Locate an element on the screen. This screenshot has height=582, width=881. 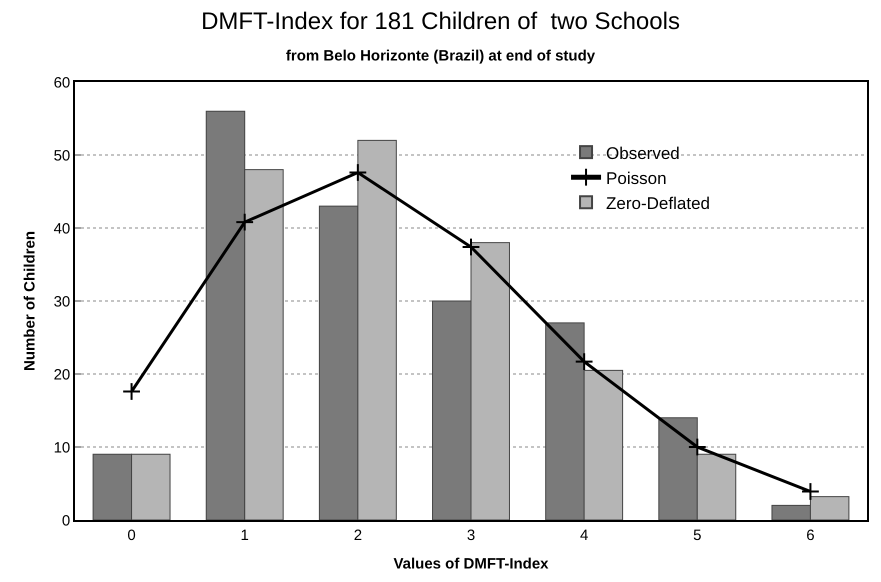
x-tick-label: 4 is located at coordinates (584, 535).